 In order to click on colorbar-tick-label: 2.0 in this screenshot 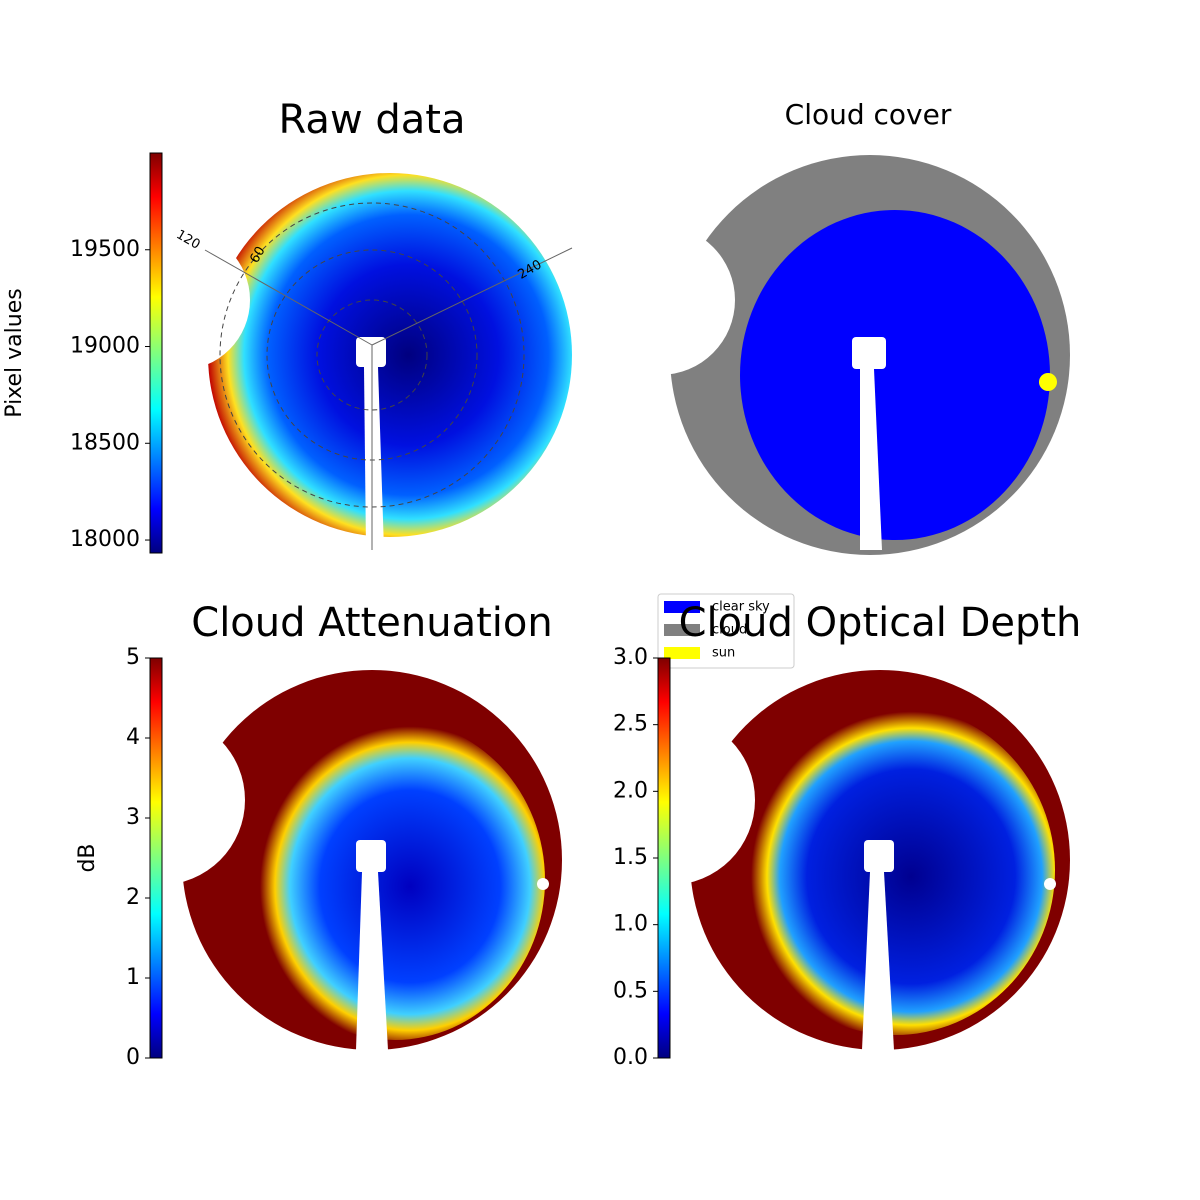, I will do `click(630, 790)`.